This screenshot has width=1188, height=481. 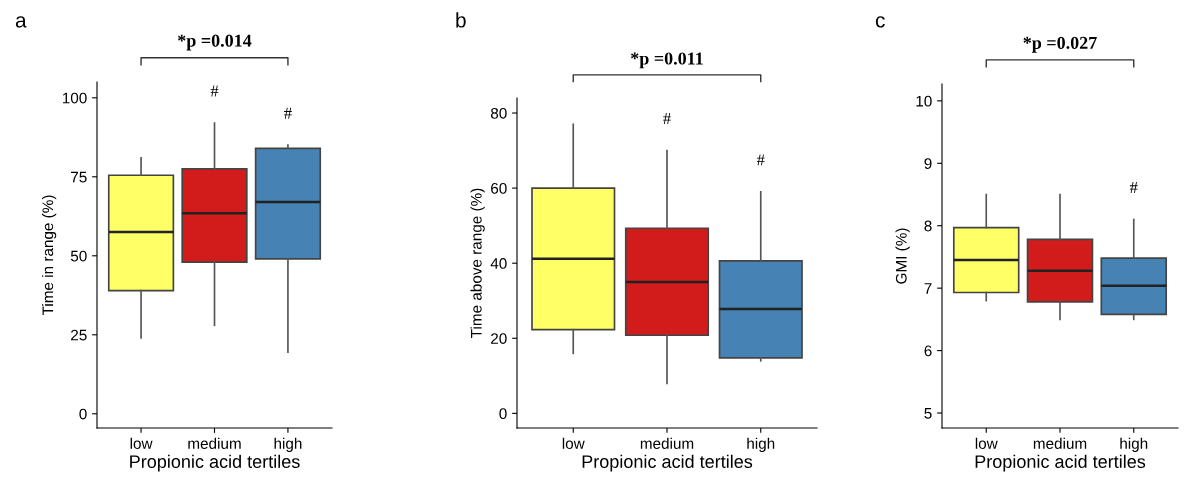 What do you see at coordinates (21, 22) in the screenshot?
I see `chart-title: a` at bounding box center [21, 22].